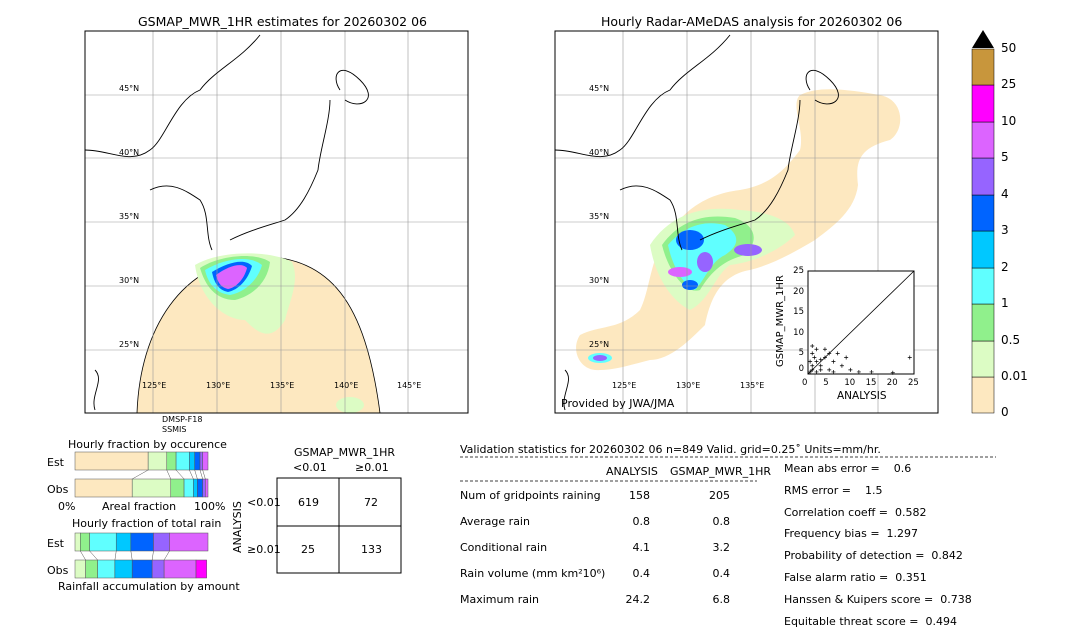 This screenshot has width=1080, height=628. What do you see at coordinates (371, 549) in the screenshot?
I see `cell: 133` at bounding box center [371, 549].